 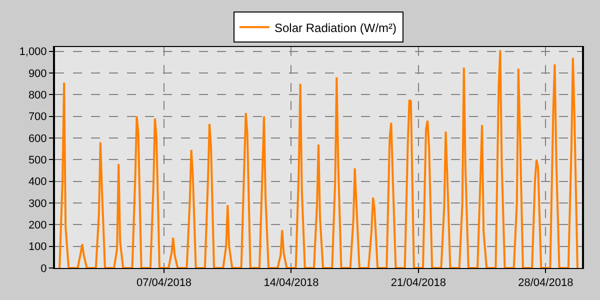 What do you see at coordinates (37, 204) in the screenshot?
I see `y-tick-label: 300` at bounding box center [37, 204].